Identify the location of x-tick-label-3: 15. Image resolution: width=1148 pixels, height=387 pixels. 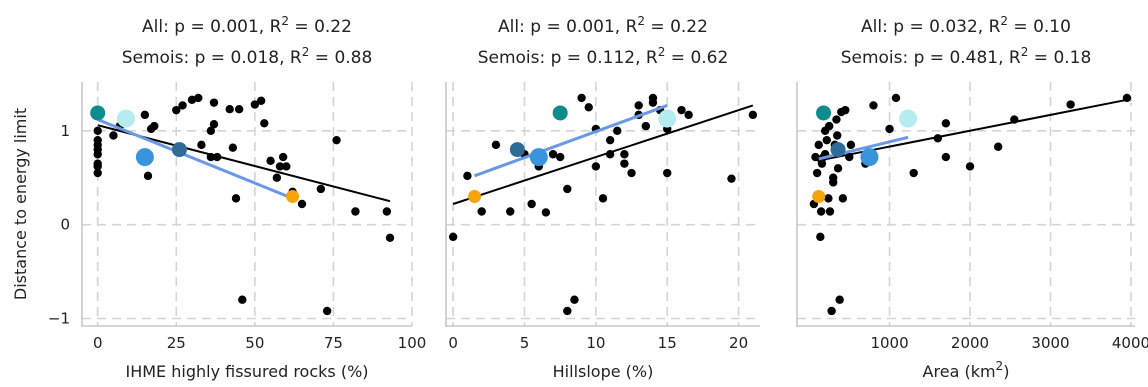
(667, 343).